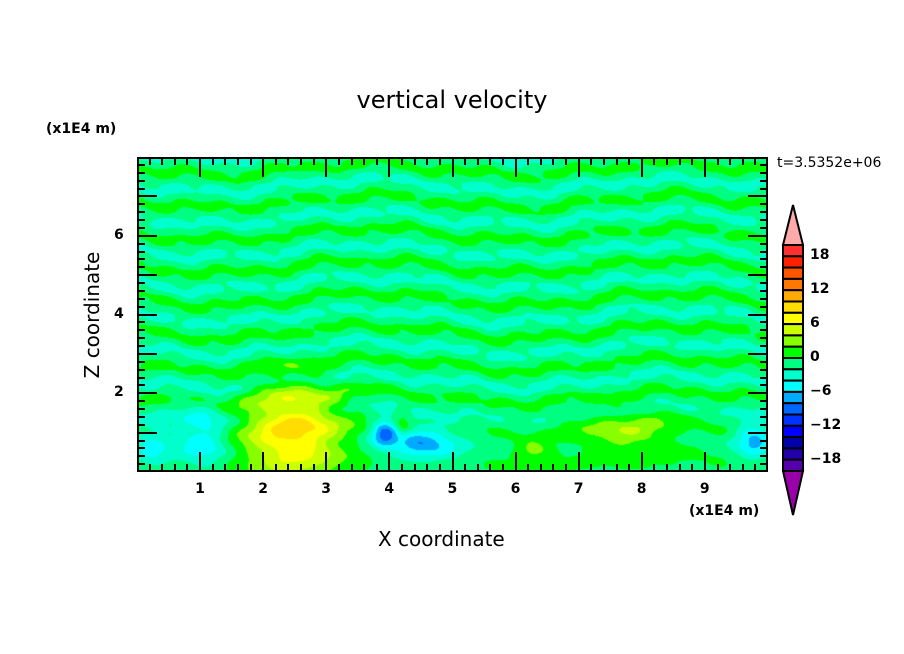 The height and width of the screenshot is (654, 904). What do you see at coordinates (81, 129) in the screenshot?
I see `y-unit-label: (x1E4 m)` at bounding box center [81, 129].